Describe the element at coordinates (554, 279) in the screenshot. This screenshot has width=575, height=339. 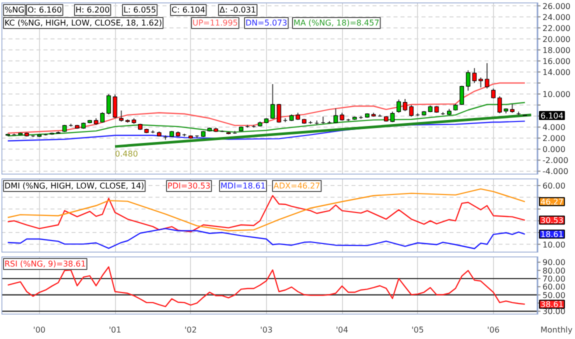
I see `y-tick-label: 70.00` at that location.